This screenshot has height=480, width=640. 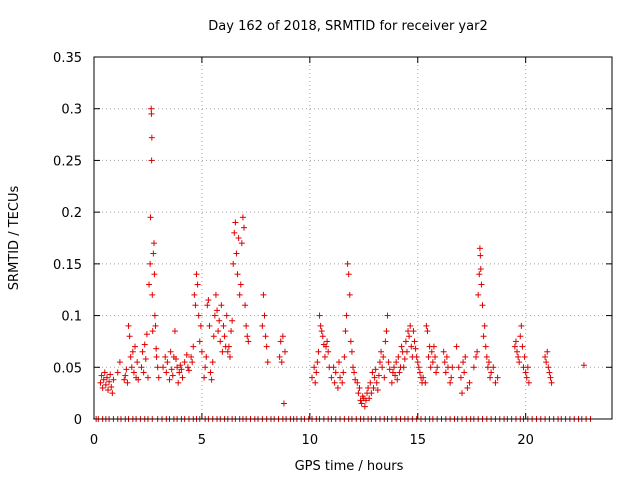 What do you see at coordinates (94, 440) in the screenshot?
I see `x-tick-label: 0` at bounding box center [94, 440].